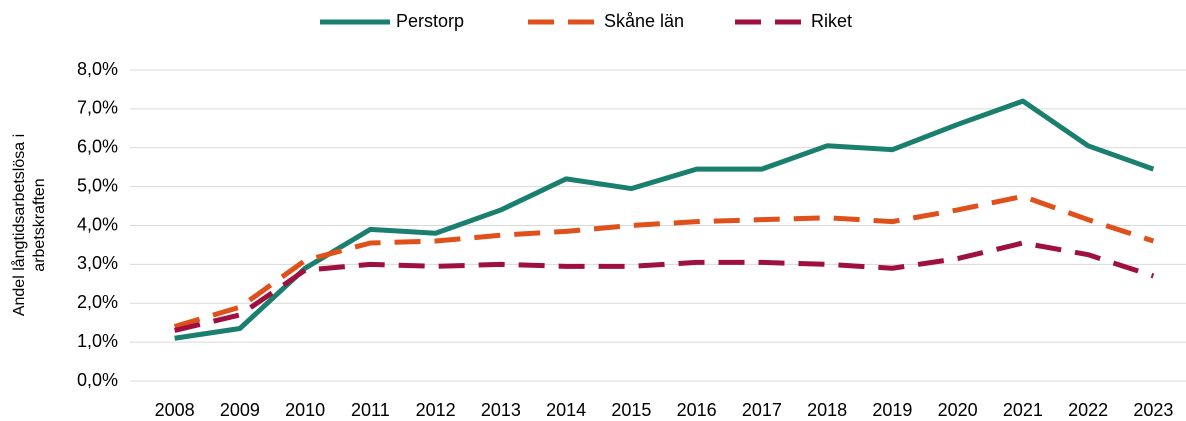 The width and height of the screenshot is (1186, 421). What do you see at coordinates (631, 410) in the screenshot?
I see `x-tick-label: 2015` at bounding box center [631, 410].